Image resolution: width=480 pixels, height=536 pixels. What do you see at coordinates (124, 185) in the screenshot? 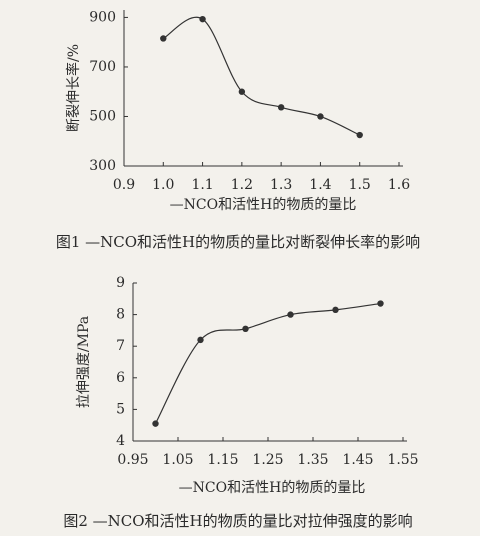
I see `x-tick-label: 0.9` at bounding box center [124, 185].